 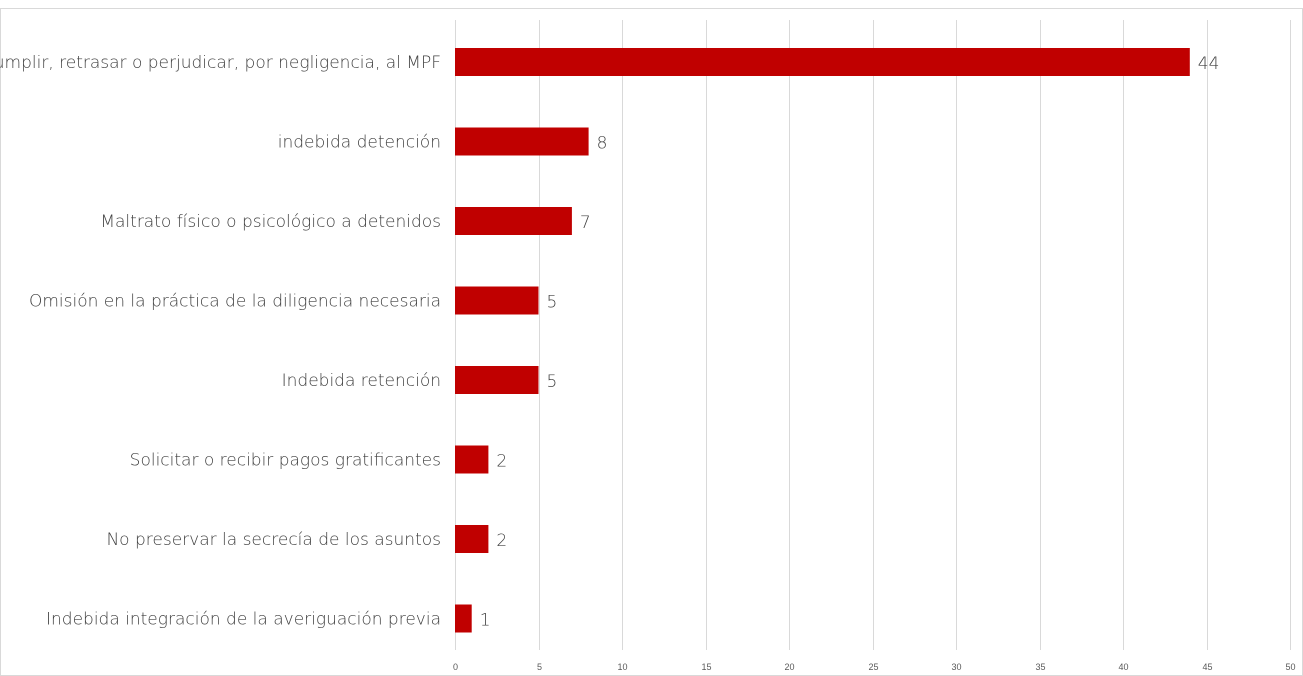 I want to click on category-label: indebida detención, so click(x=359, y=143).